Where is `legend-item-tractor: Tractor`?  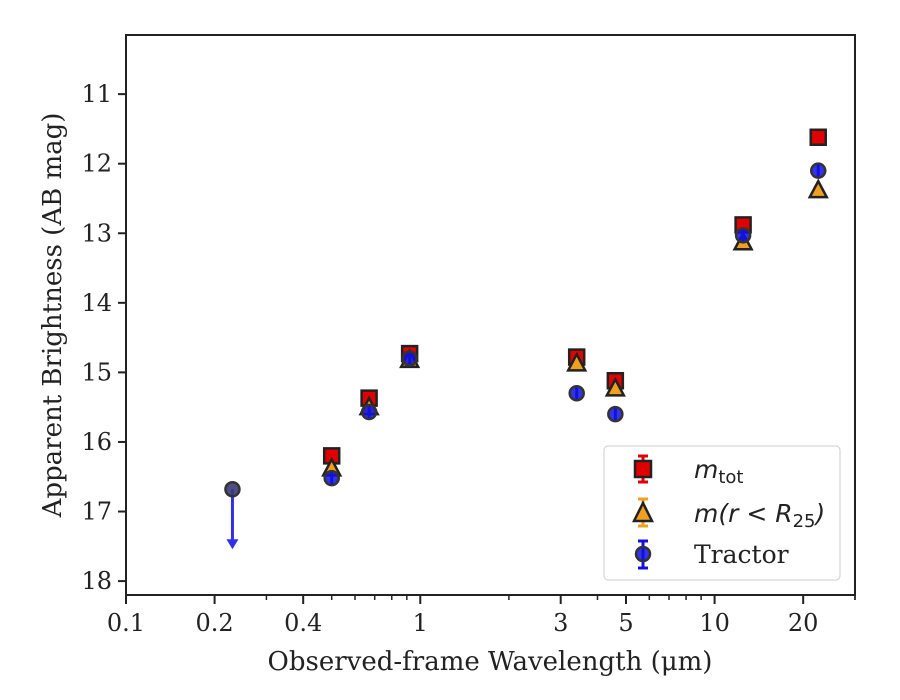 legend-item-tractor: Tractor is located at coordinates (711, 554).